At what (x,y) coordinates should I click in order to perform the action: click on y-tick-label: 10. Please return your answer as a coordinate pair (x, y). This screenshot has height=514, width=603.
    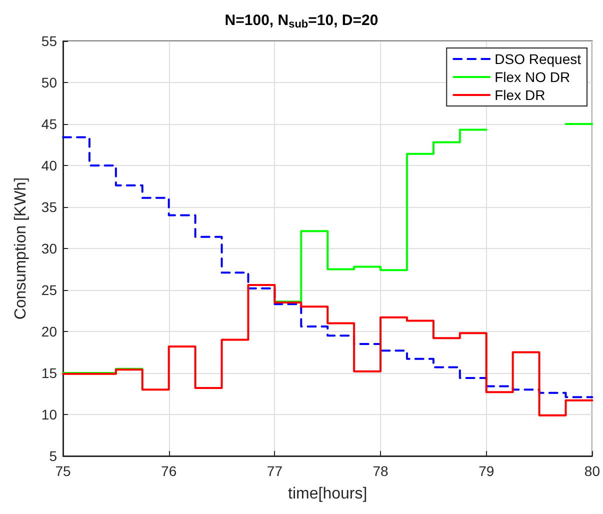
    Looking at the image, I should click on (49, 414).